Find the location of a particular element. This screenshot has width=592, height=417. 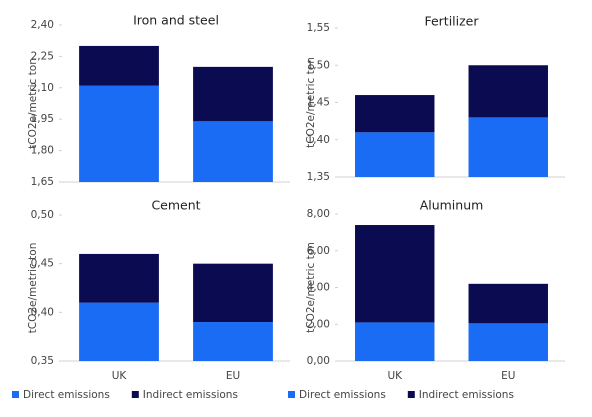

y-tick-label: 2,25 is located at coordinates (42, 56).